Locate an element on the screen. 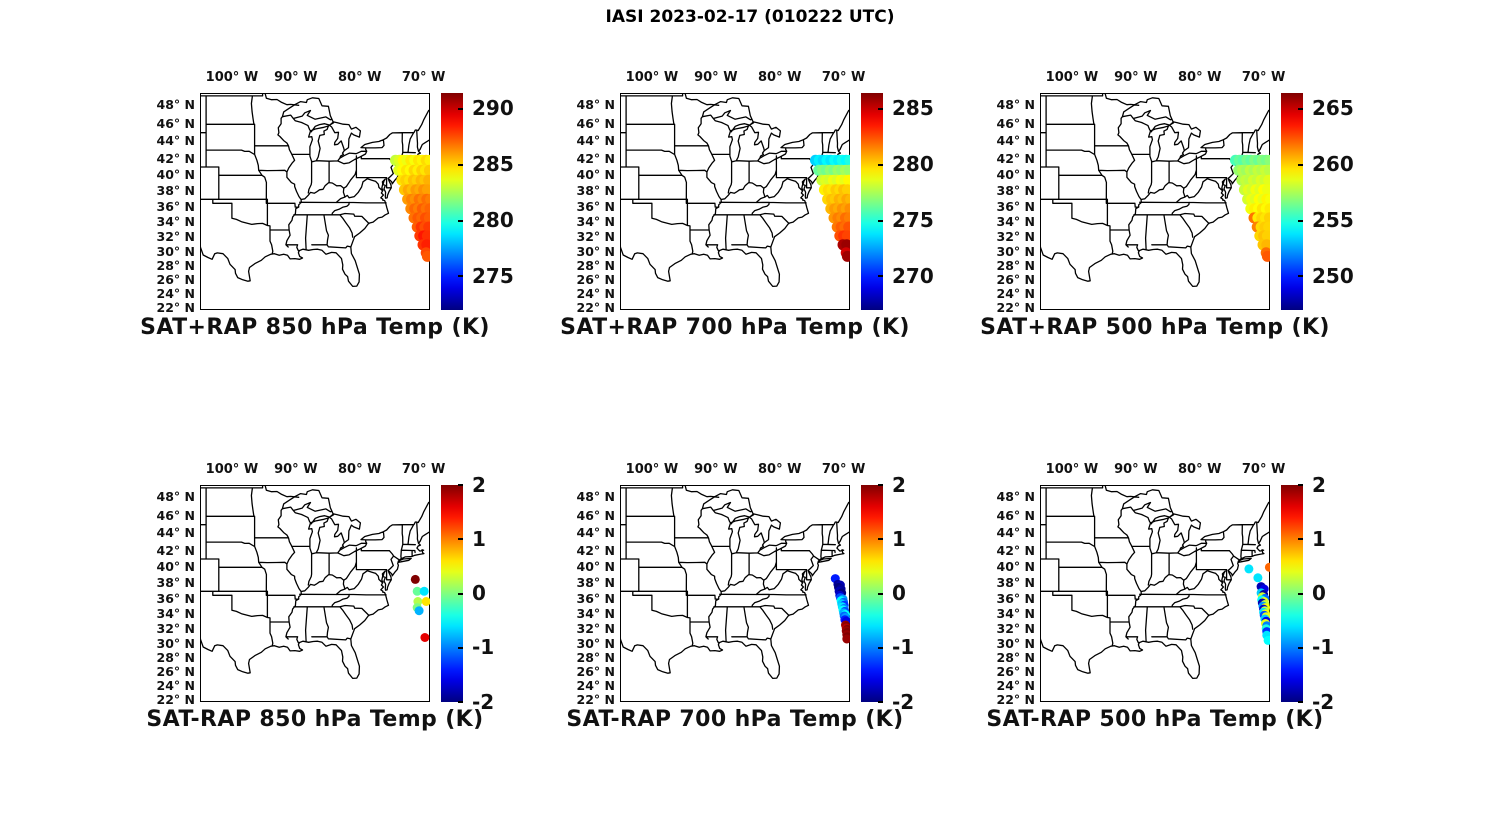  colorbar-tick-label: 0 is located at coordinates (899, 593).